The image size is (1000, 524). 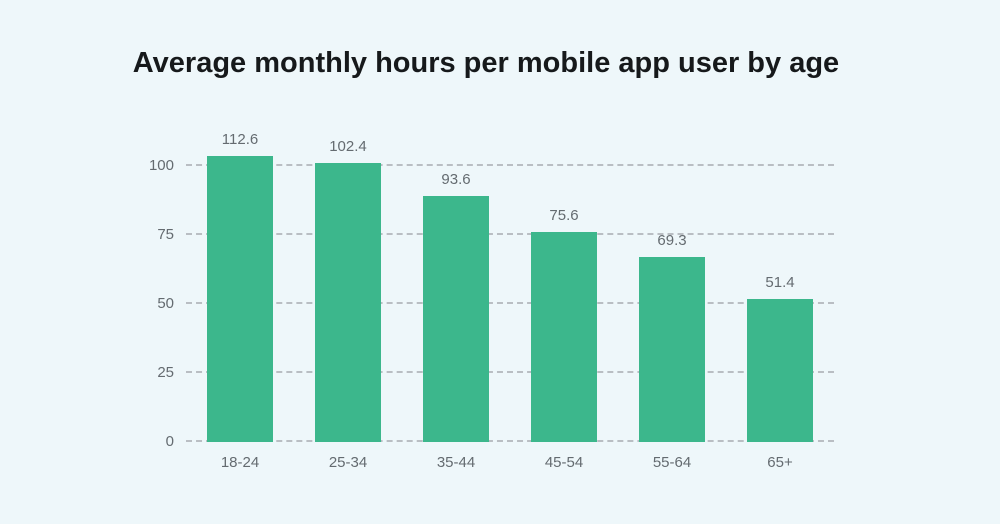 What do you see at coordinates (780, 370) in the screenshot?
I see `bar-65+` at bounding box center [780, 370].